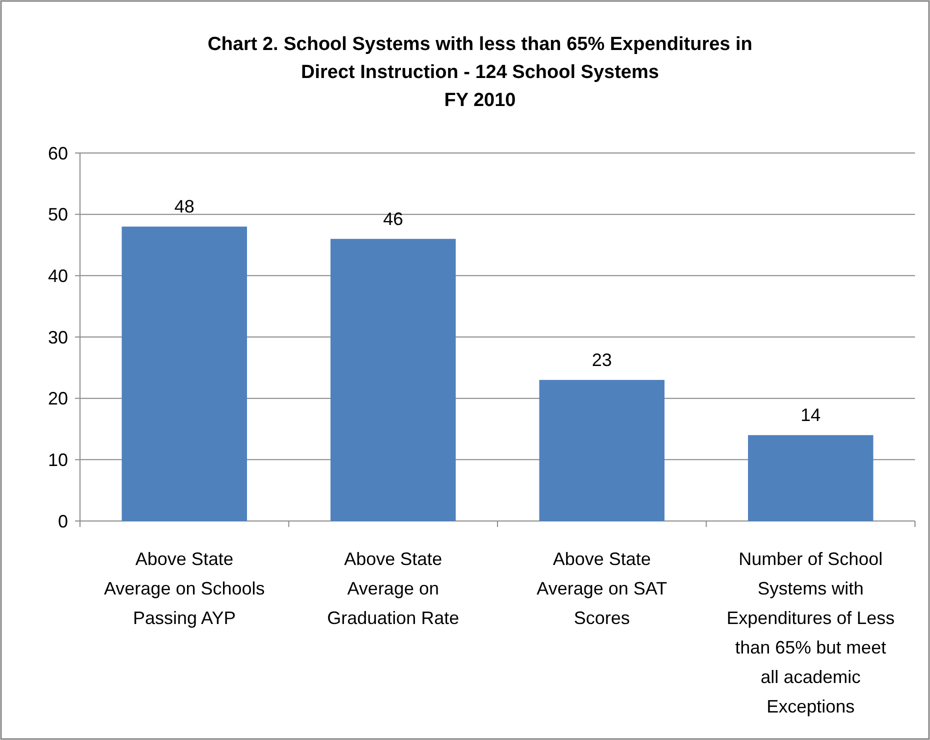 The height and width of the screenshot is (740, 930). I want to click on y-tick-label: 30, so click(58, 337).